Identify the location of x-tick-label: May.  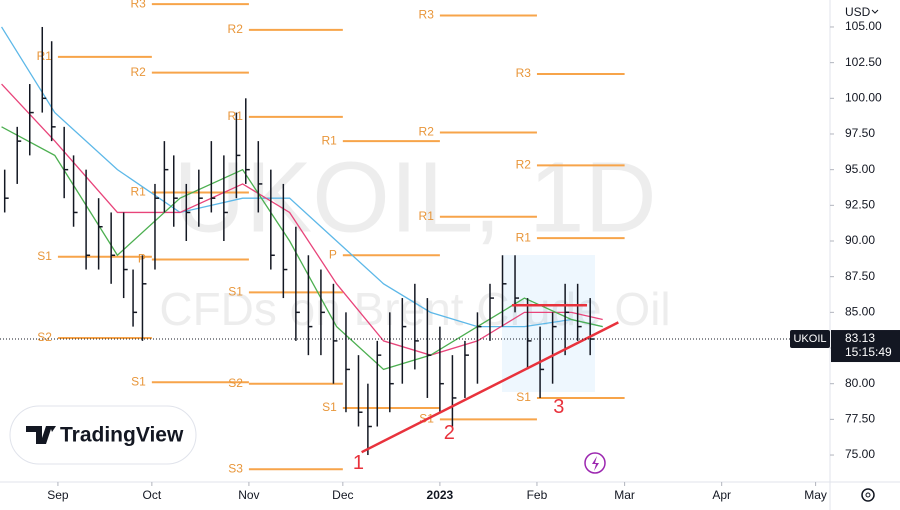
(815, 495).